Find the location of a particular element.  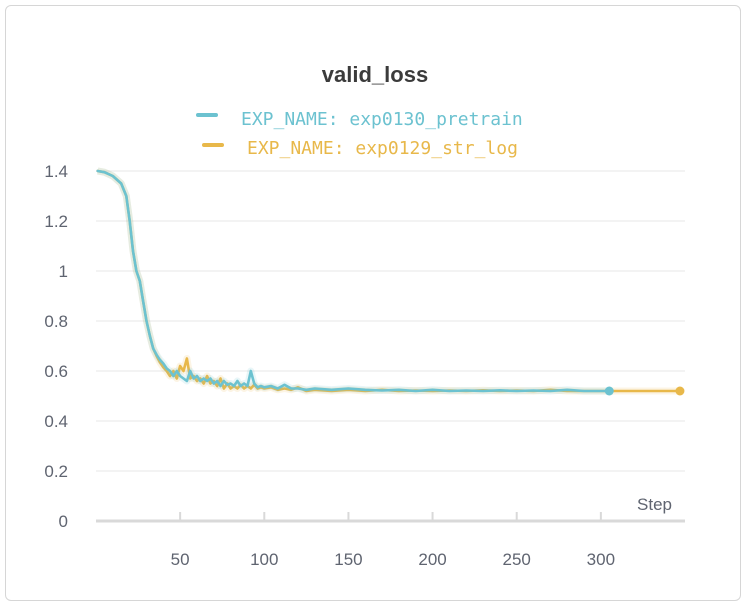

y-axis-ticks: 0 0.2 0.4 0.6 0.8 1 1.2 1.4 is located at coordinates (56, 346).